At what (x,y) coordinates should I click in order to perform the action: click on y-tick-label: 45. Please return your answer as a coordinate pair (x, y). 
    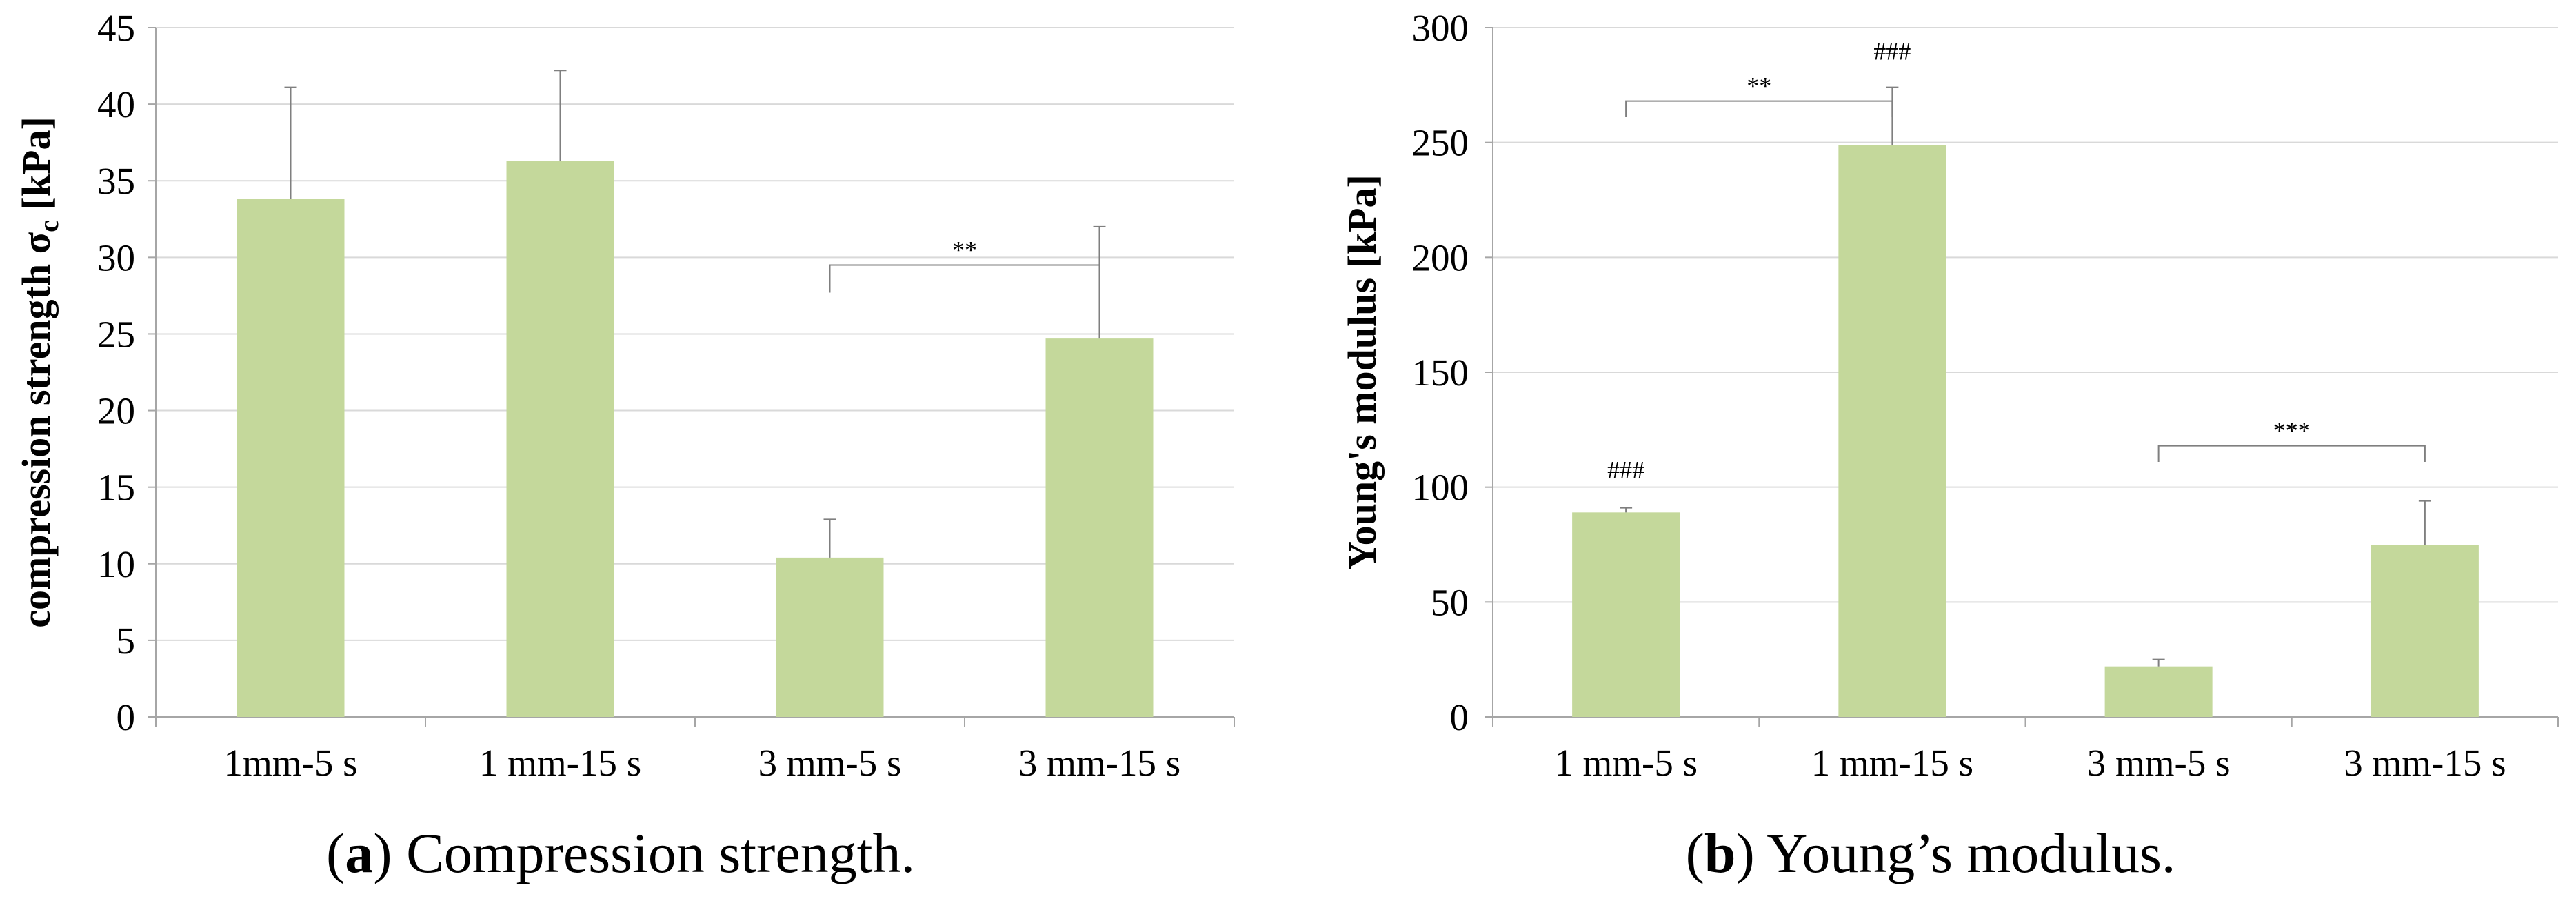
    Looking at the image, I should click on (116, 28).